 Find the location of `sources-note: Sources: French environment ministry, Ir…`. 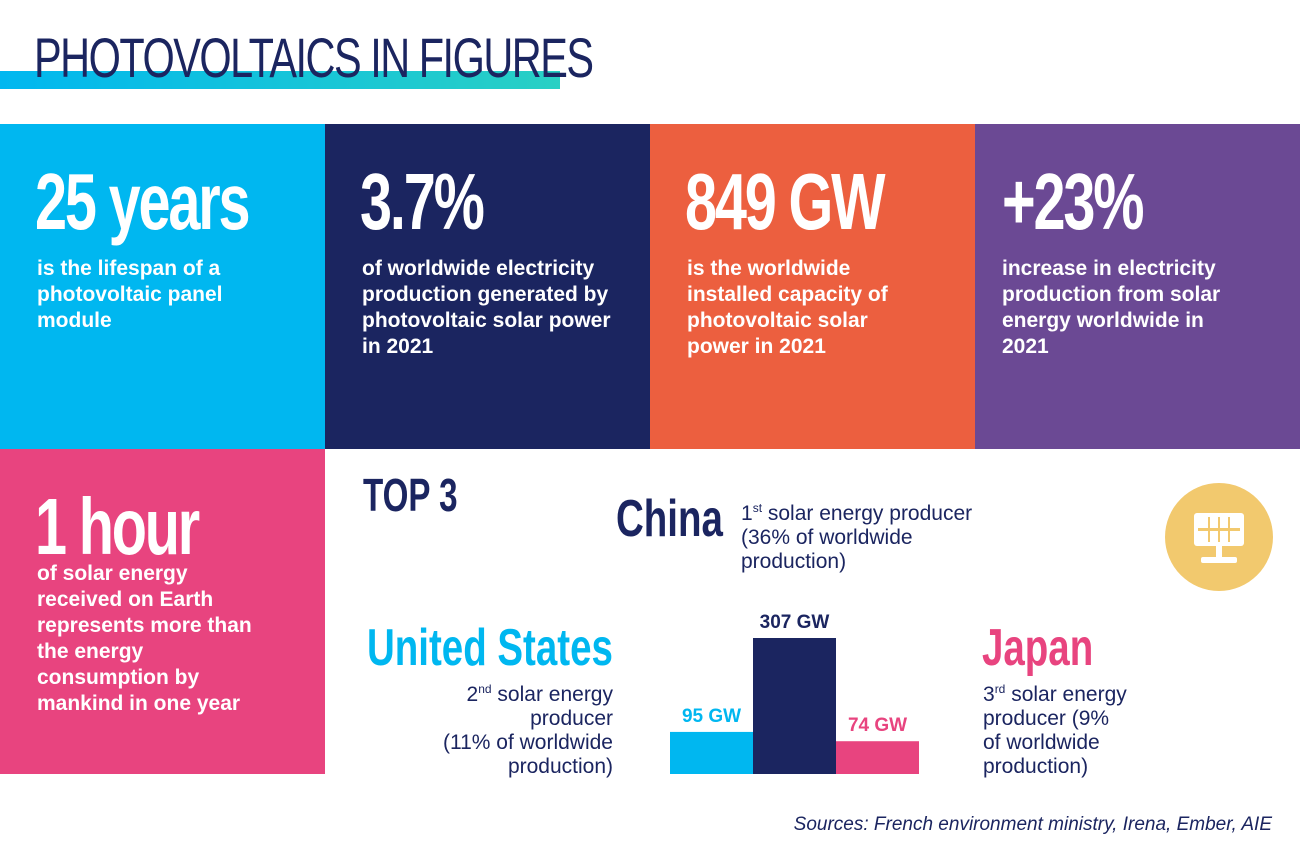

sources-note: Sources: French environment ministry, Ir… is located at coordinates (1032, 824).